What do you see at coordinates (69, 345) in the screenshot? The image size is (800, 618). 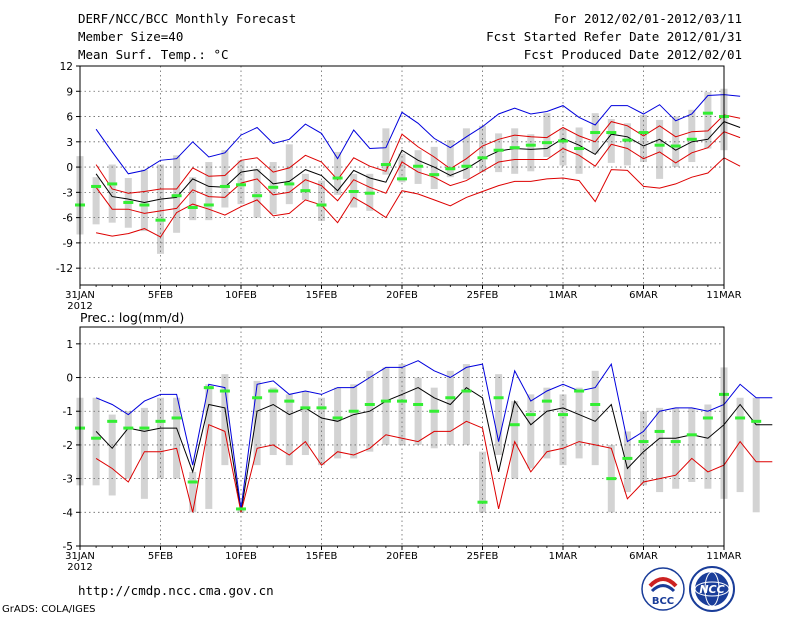 I see `prec-ytick-label: 1` at bounding box center [69, 345].